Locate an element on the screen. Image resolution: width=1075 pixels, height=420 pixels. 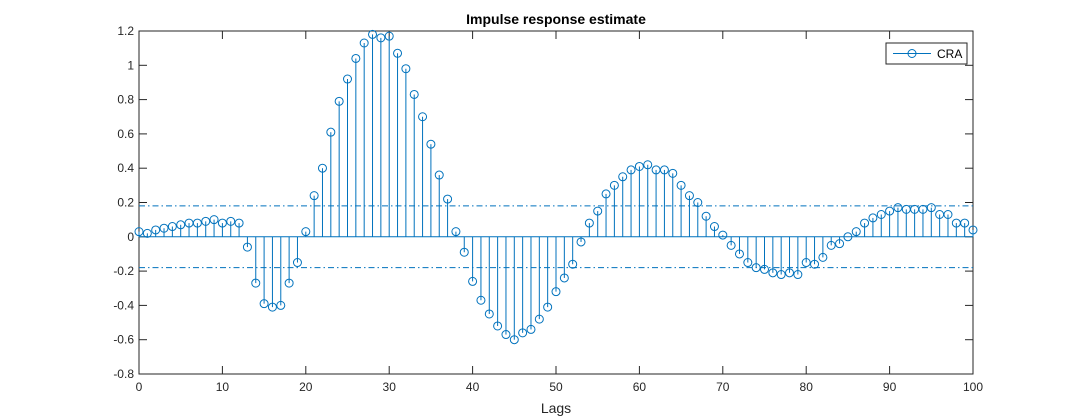
y-tick-label: 0.2 is located at coordinates (125, 203).